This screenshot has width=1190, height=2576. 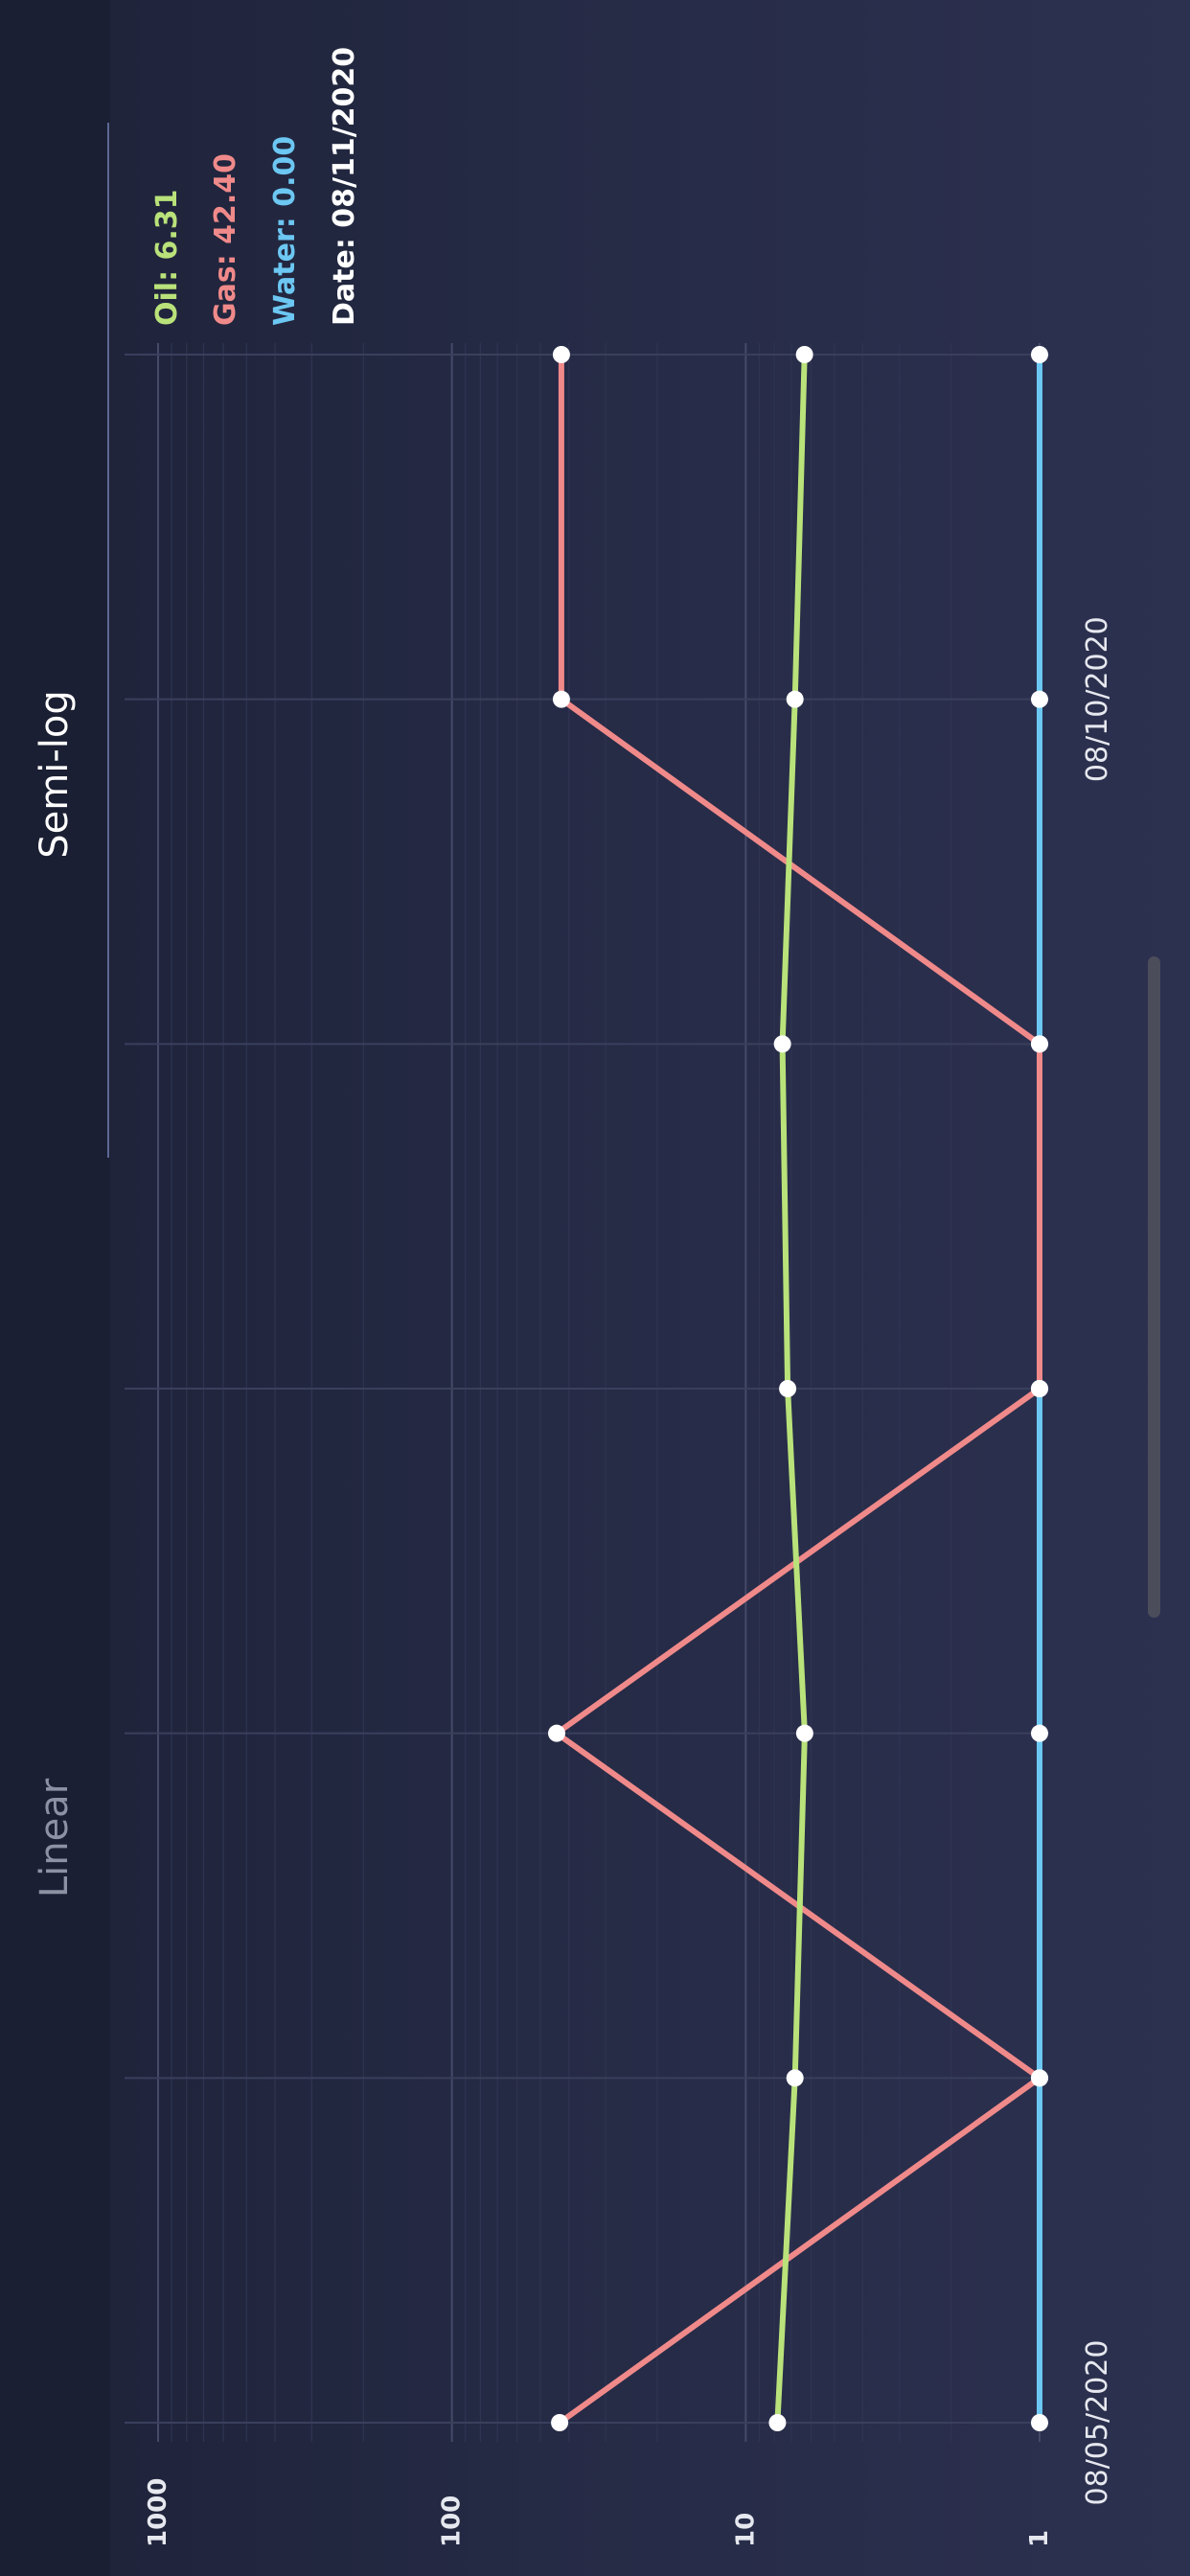 What do you see at coordinates (1039, 2538) in the screenshot?
I see `y-tick-label: 1` at bounding box center [1039, 2538].